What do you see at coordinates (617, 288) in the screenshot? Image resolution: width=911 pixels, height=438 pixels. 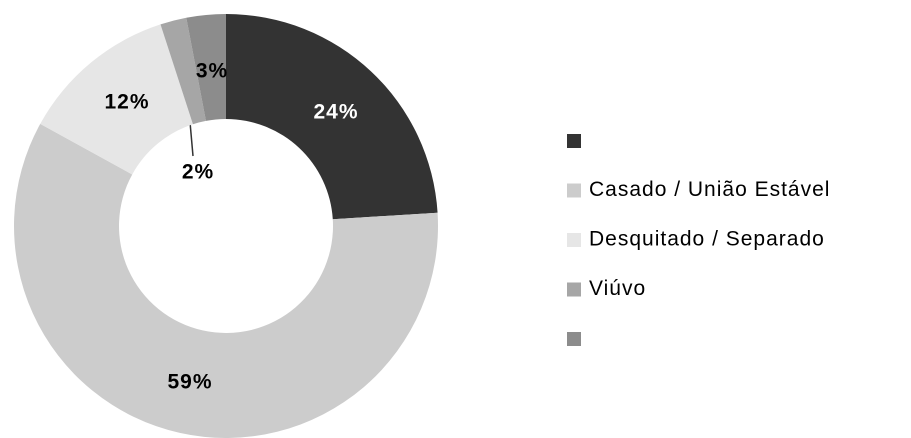 I see `legend-label: Viúvo` at bounding box center [617, 288].